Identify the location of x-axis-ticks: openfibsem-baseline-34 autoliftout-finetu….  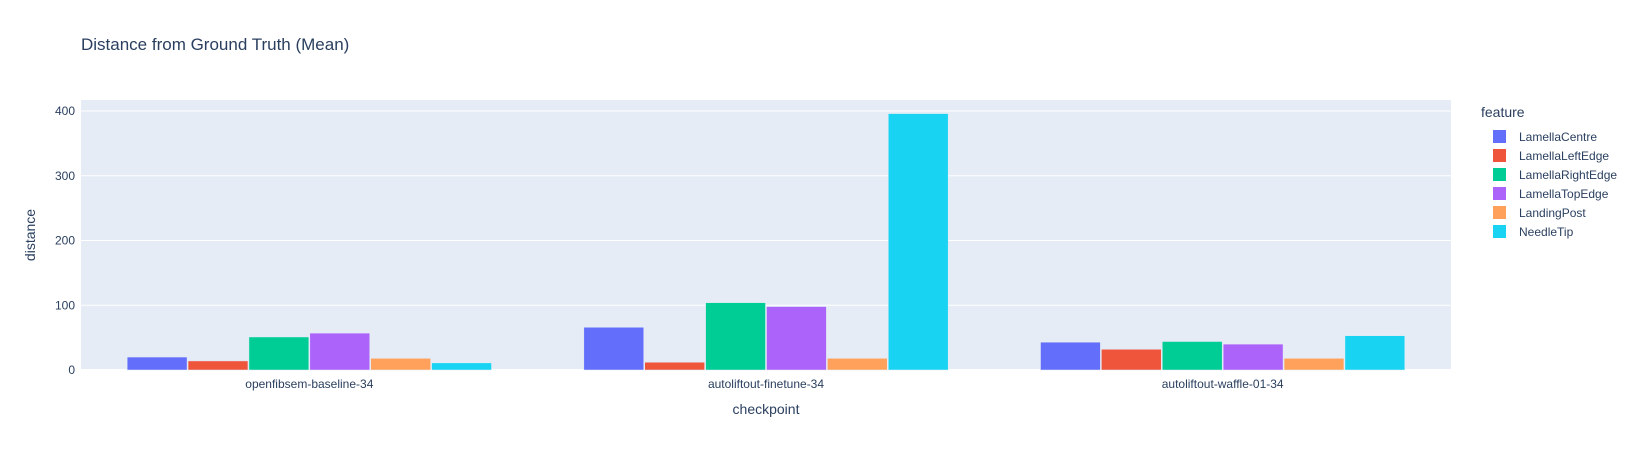
(764, 384).